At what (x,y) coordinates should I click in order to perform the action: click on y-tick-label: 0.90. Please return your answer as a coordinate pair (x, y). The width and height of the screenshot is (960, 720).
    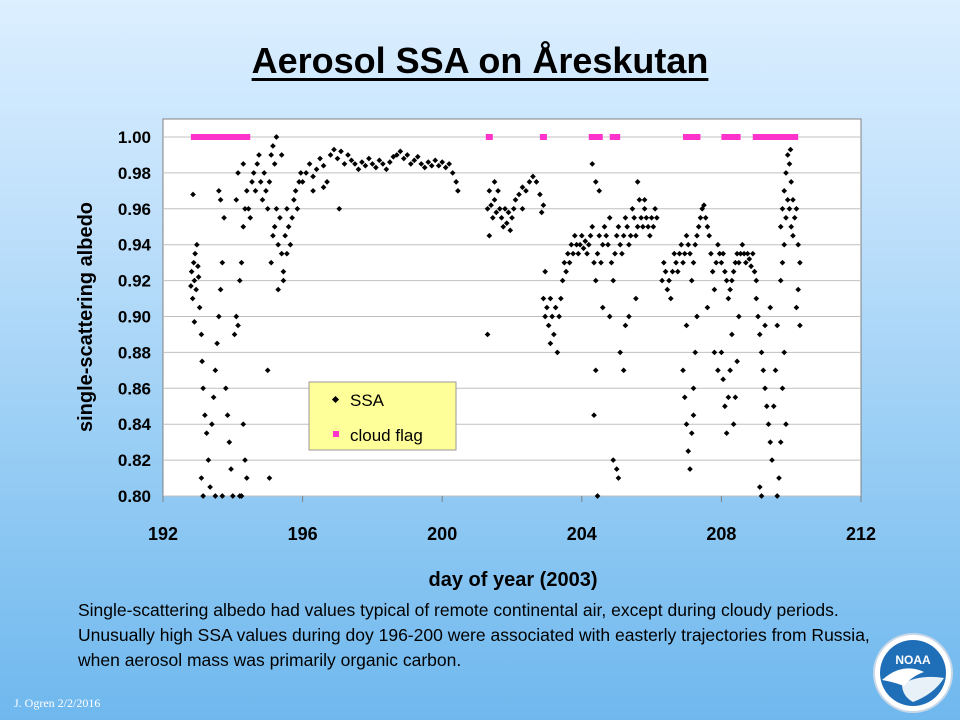
    Looking at the image, I should click on (134, 317).